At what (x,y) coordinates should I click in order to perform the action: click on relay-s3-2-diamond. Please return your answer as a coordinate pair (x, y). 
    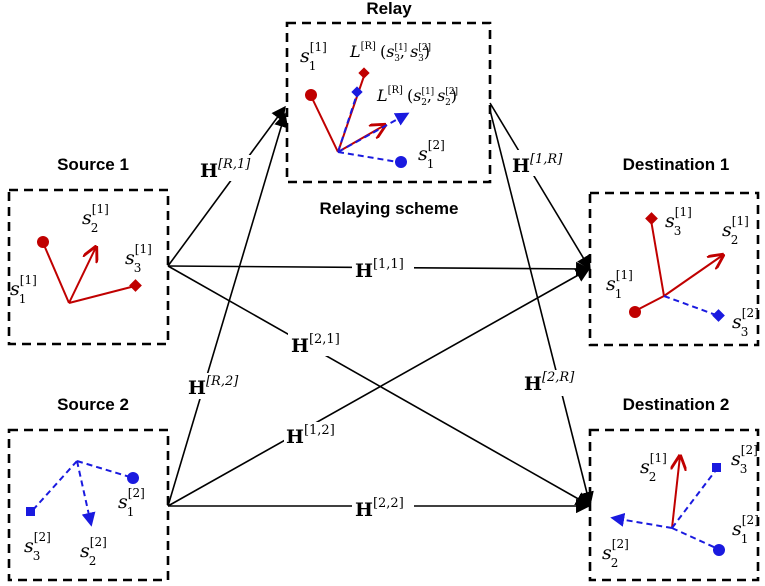
    Looking at the image, I should click on (357, 92).